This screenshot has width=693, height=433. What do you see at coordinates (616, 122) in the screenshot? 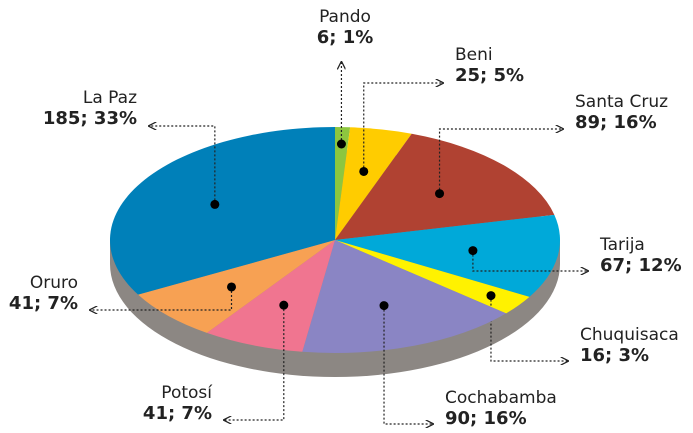
I see `slice-value: 89; 16%` at bounding box center [616, 122].